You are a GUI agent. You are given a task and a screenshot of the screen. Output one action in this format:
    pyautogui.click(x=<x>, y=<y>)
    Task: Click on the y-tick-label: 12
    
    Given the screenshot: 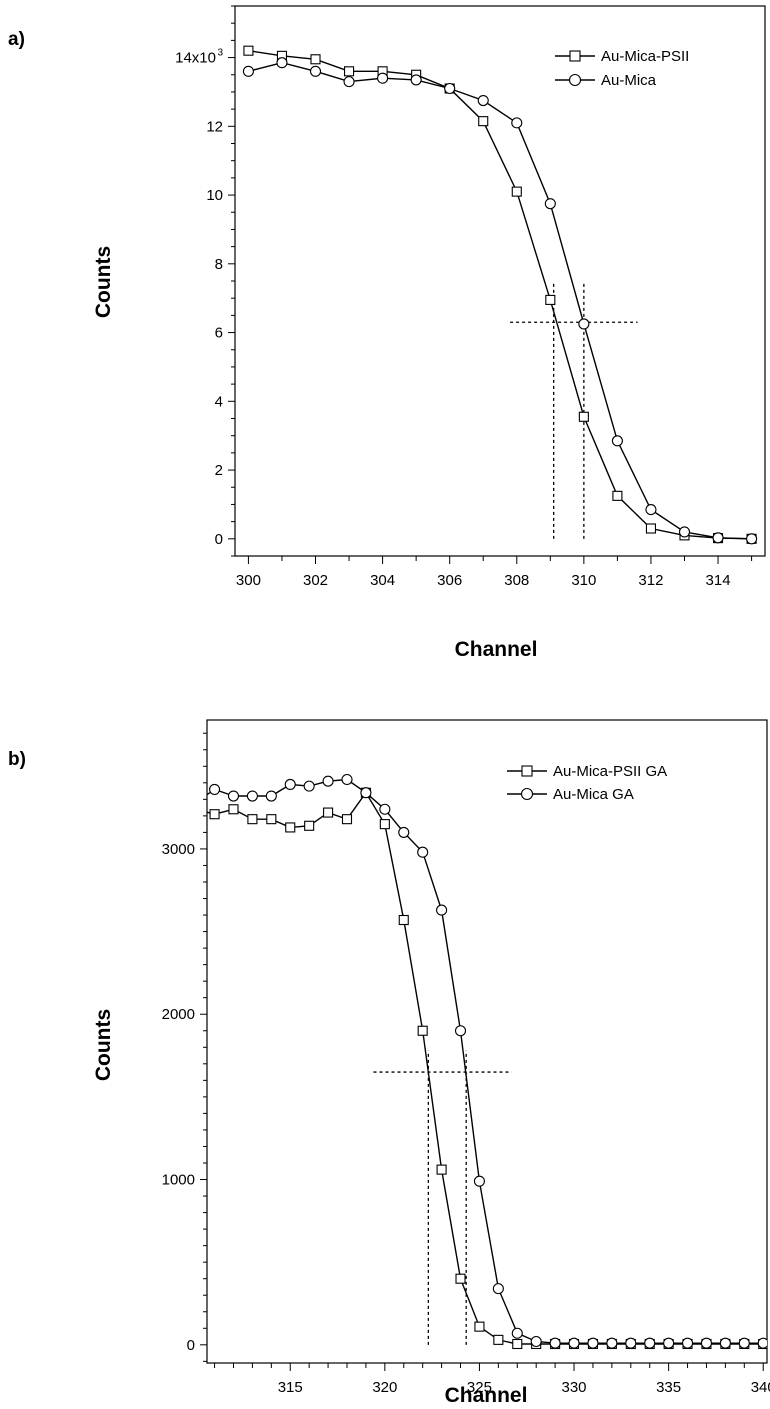 What is the action you would take?
    pyautogui.click(x=214, y=126)
    